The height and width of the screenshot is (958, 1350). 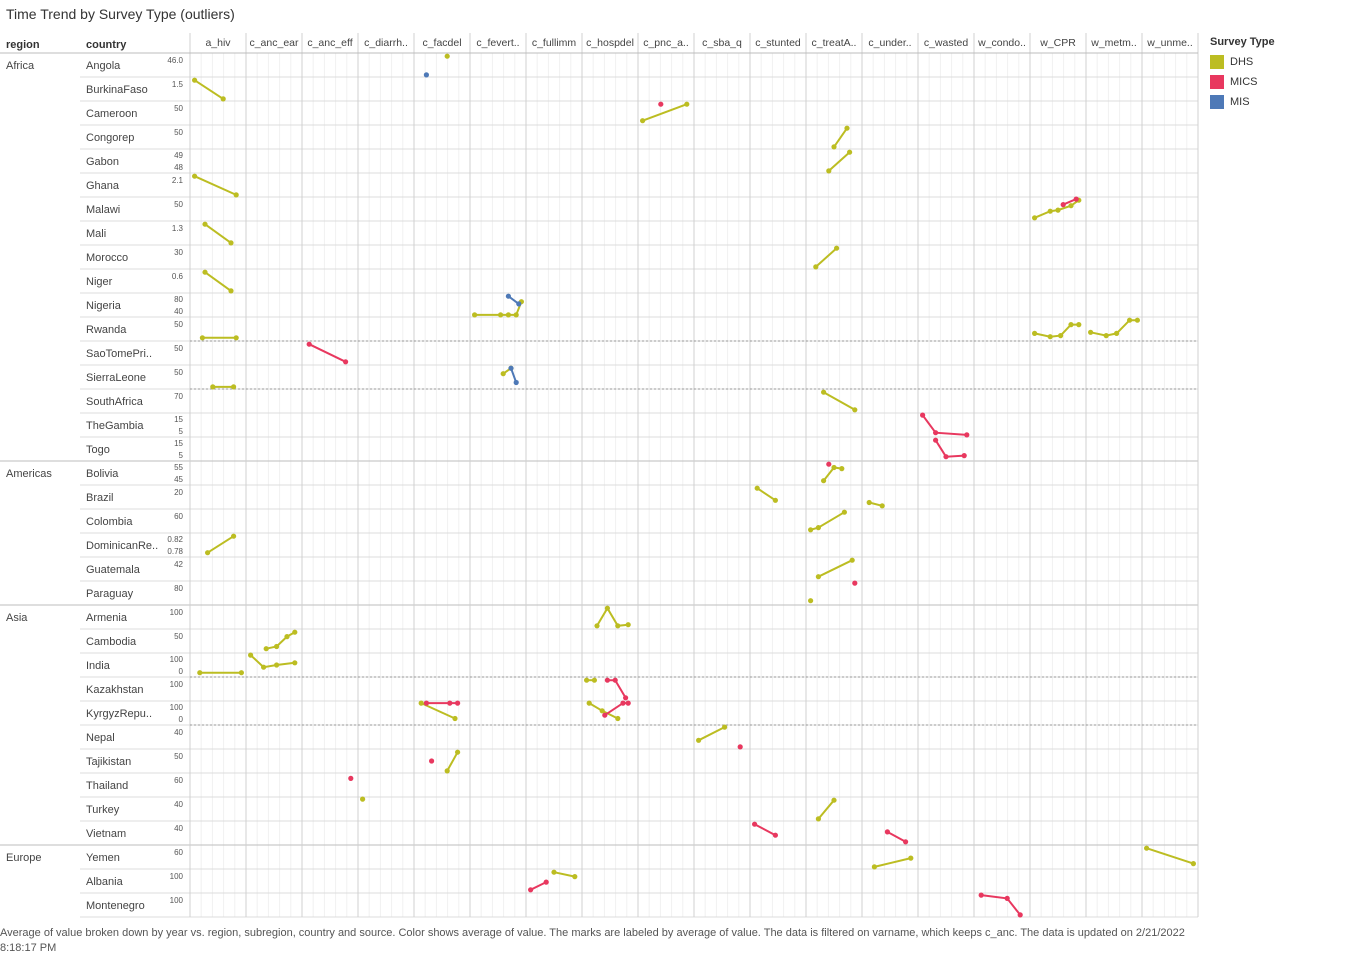 What do you see at coordinates (516, 382) in the screenshot?
I see `data-point-mis` at bounding box center [516, 382].